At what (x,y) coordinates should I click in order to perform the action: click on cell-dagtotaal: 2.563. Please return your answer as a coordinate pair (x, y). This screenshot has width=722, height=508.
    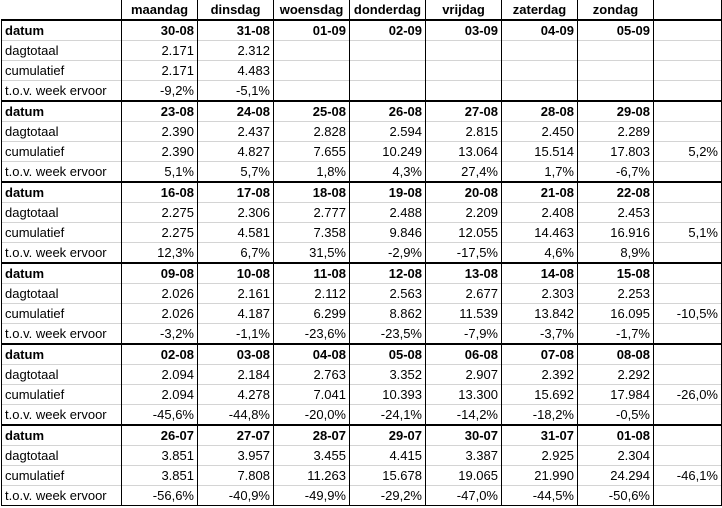
    Looking at the image, I should click on (387, 293).